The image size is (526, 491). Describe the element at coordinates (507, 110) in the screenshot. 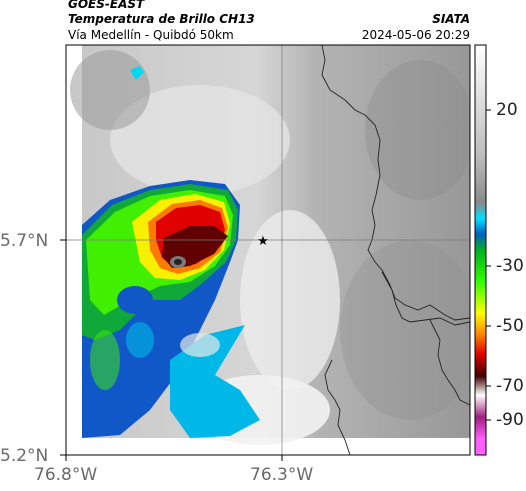

I see `colorbar-tick-label: 20` at that location.